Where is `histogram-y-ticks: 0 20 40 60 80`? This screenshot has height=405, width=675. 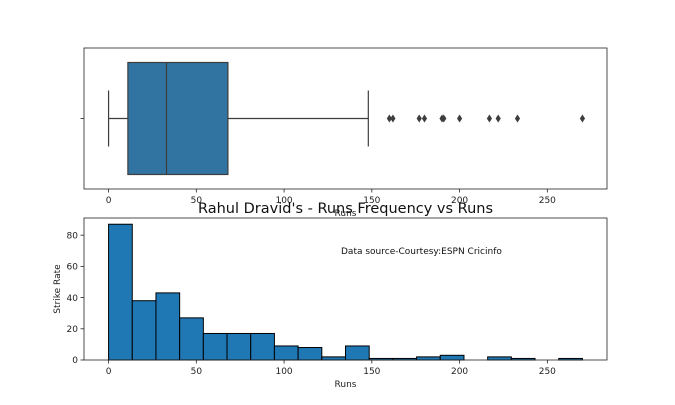
histogram-y-ticks: 0 20 40 60 80 is located at coordinates (75, 298).